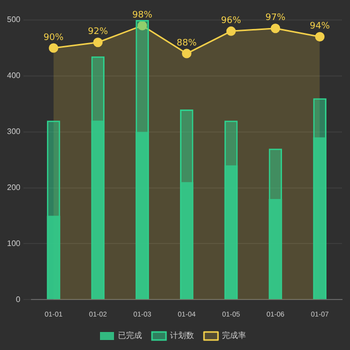 Image resolution: width=350 pixels, height=350 pixels. I want to click on data-label: 92%, so click(98, 32).